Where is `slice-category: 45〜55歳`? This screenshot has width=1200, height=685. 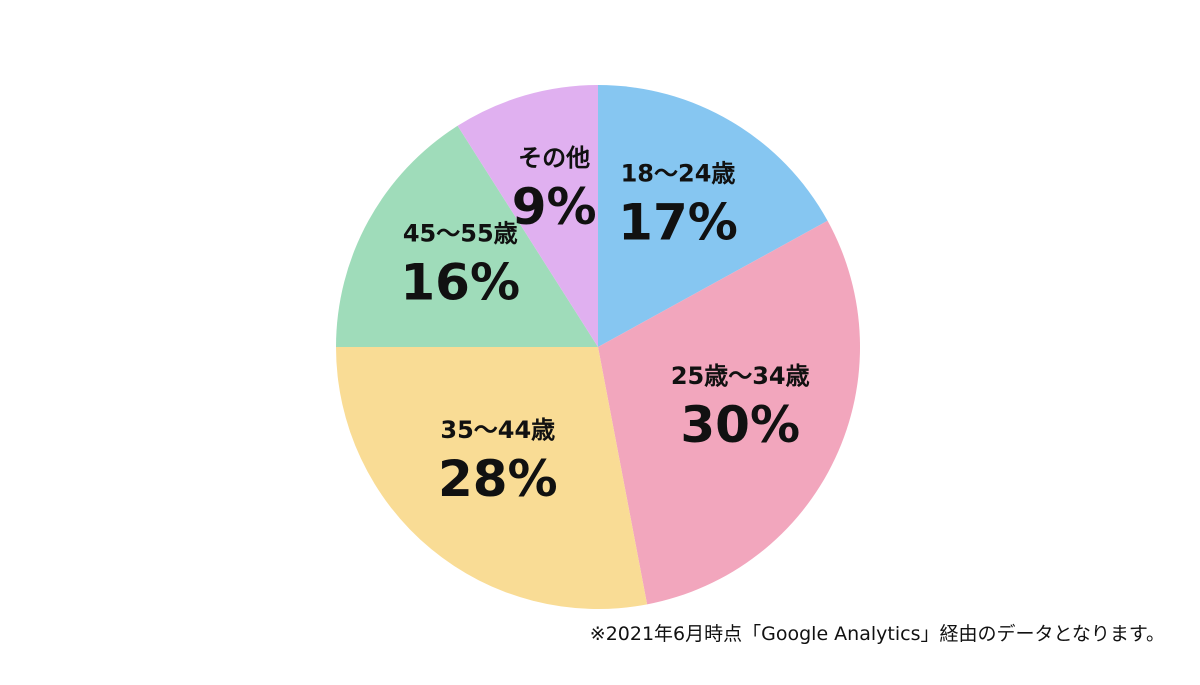 slice-category: 45〜55歳 is located at coordinates (460, 233).